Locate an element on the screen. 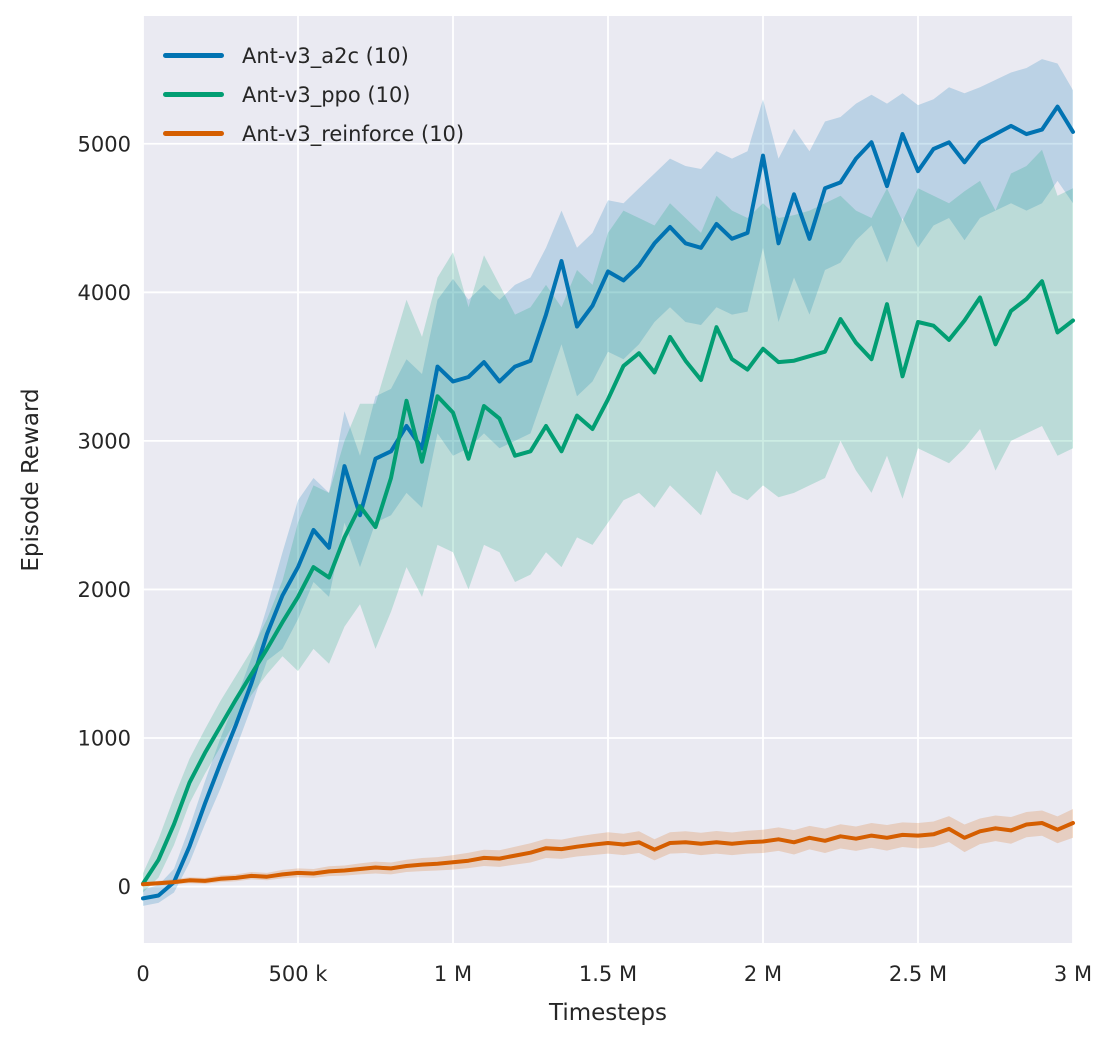  x-tick-label: 0 is located at coordinates (142, 974).